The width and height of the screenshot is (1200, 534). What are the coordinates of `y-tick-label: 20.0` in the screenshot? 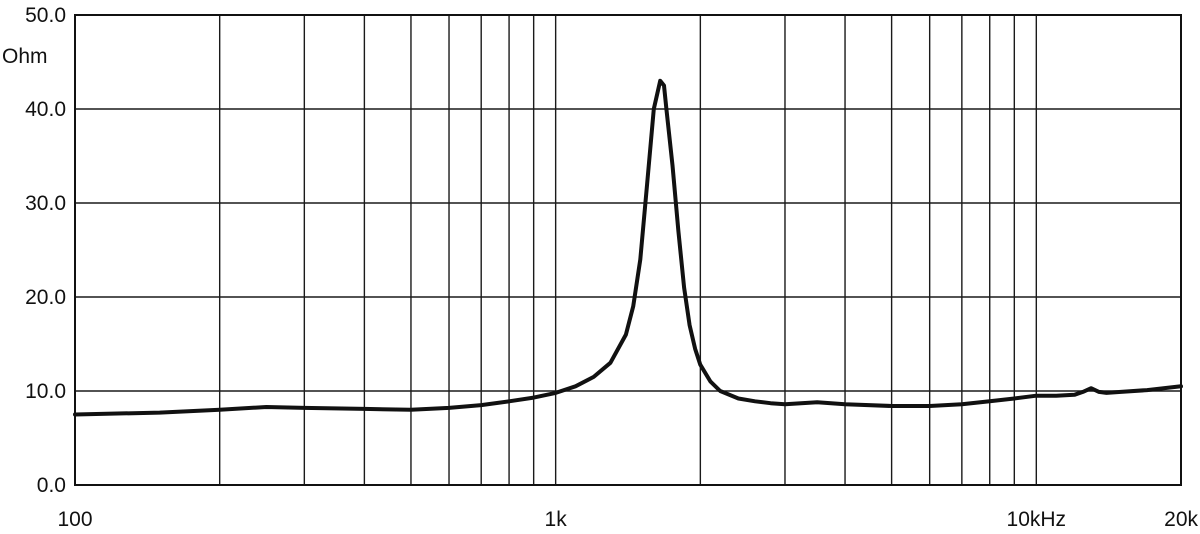 It's located at (45, 297).